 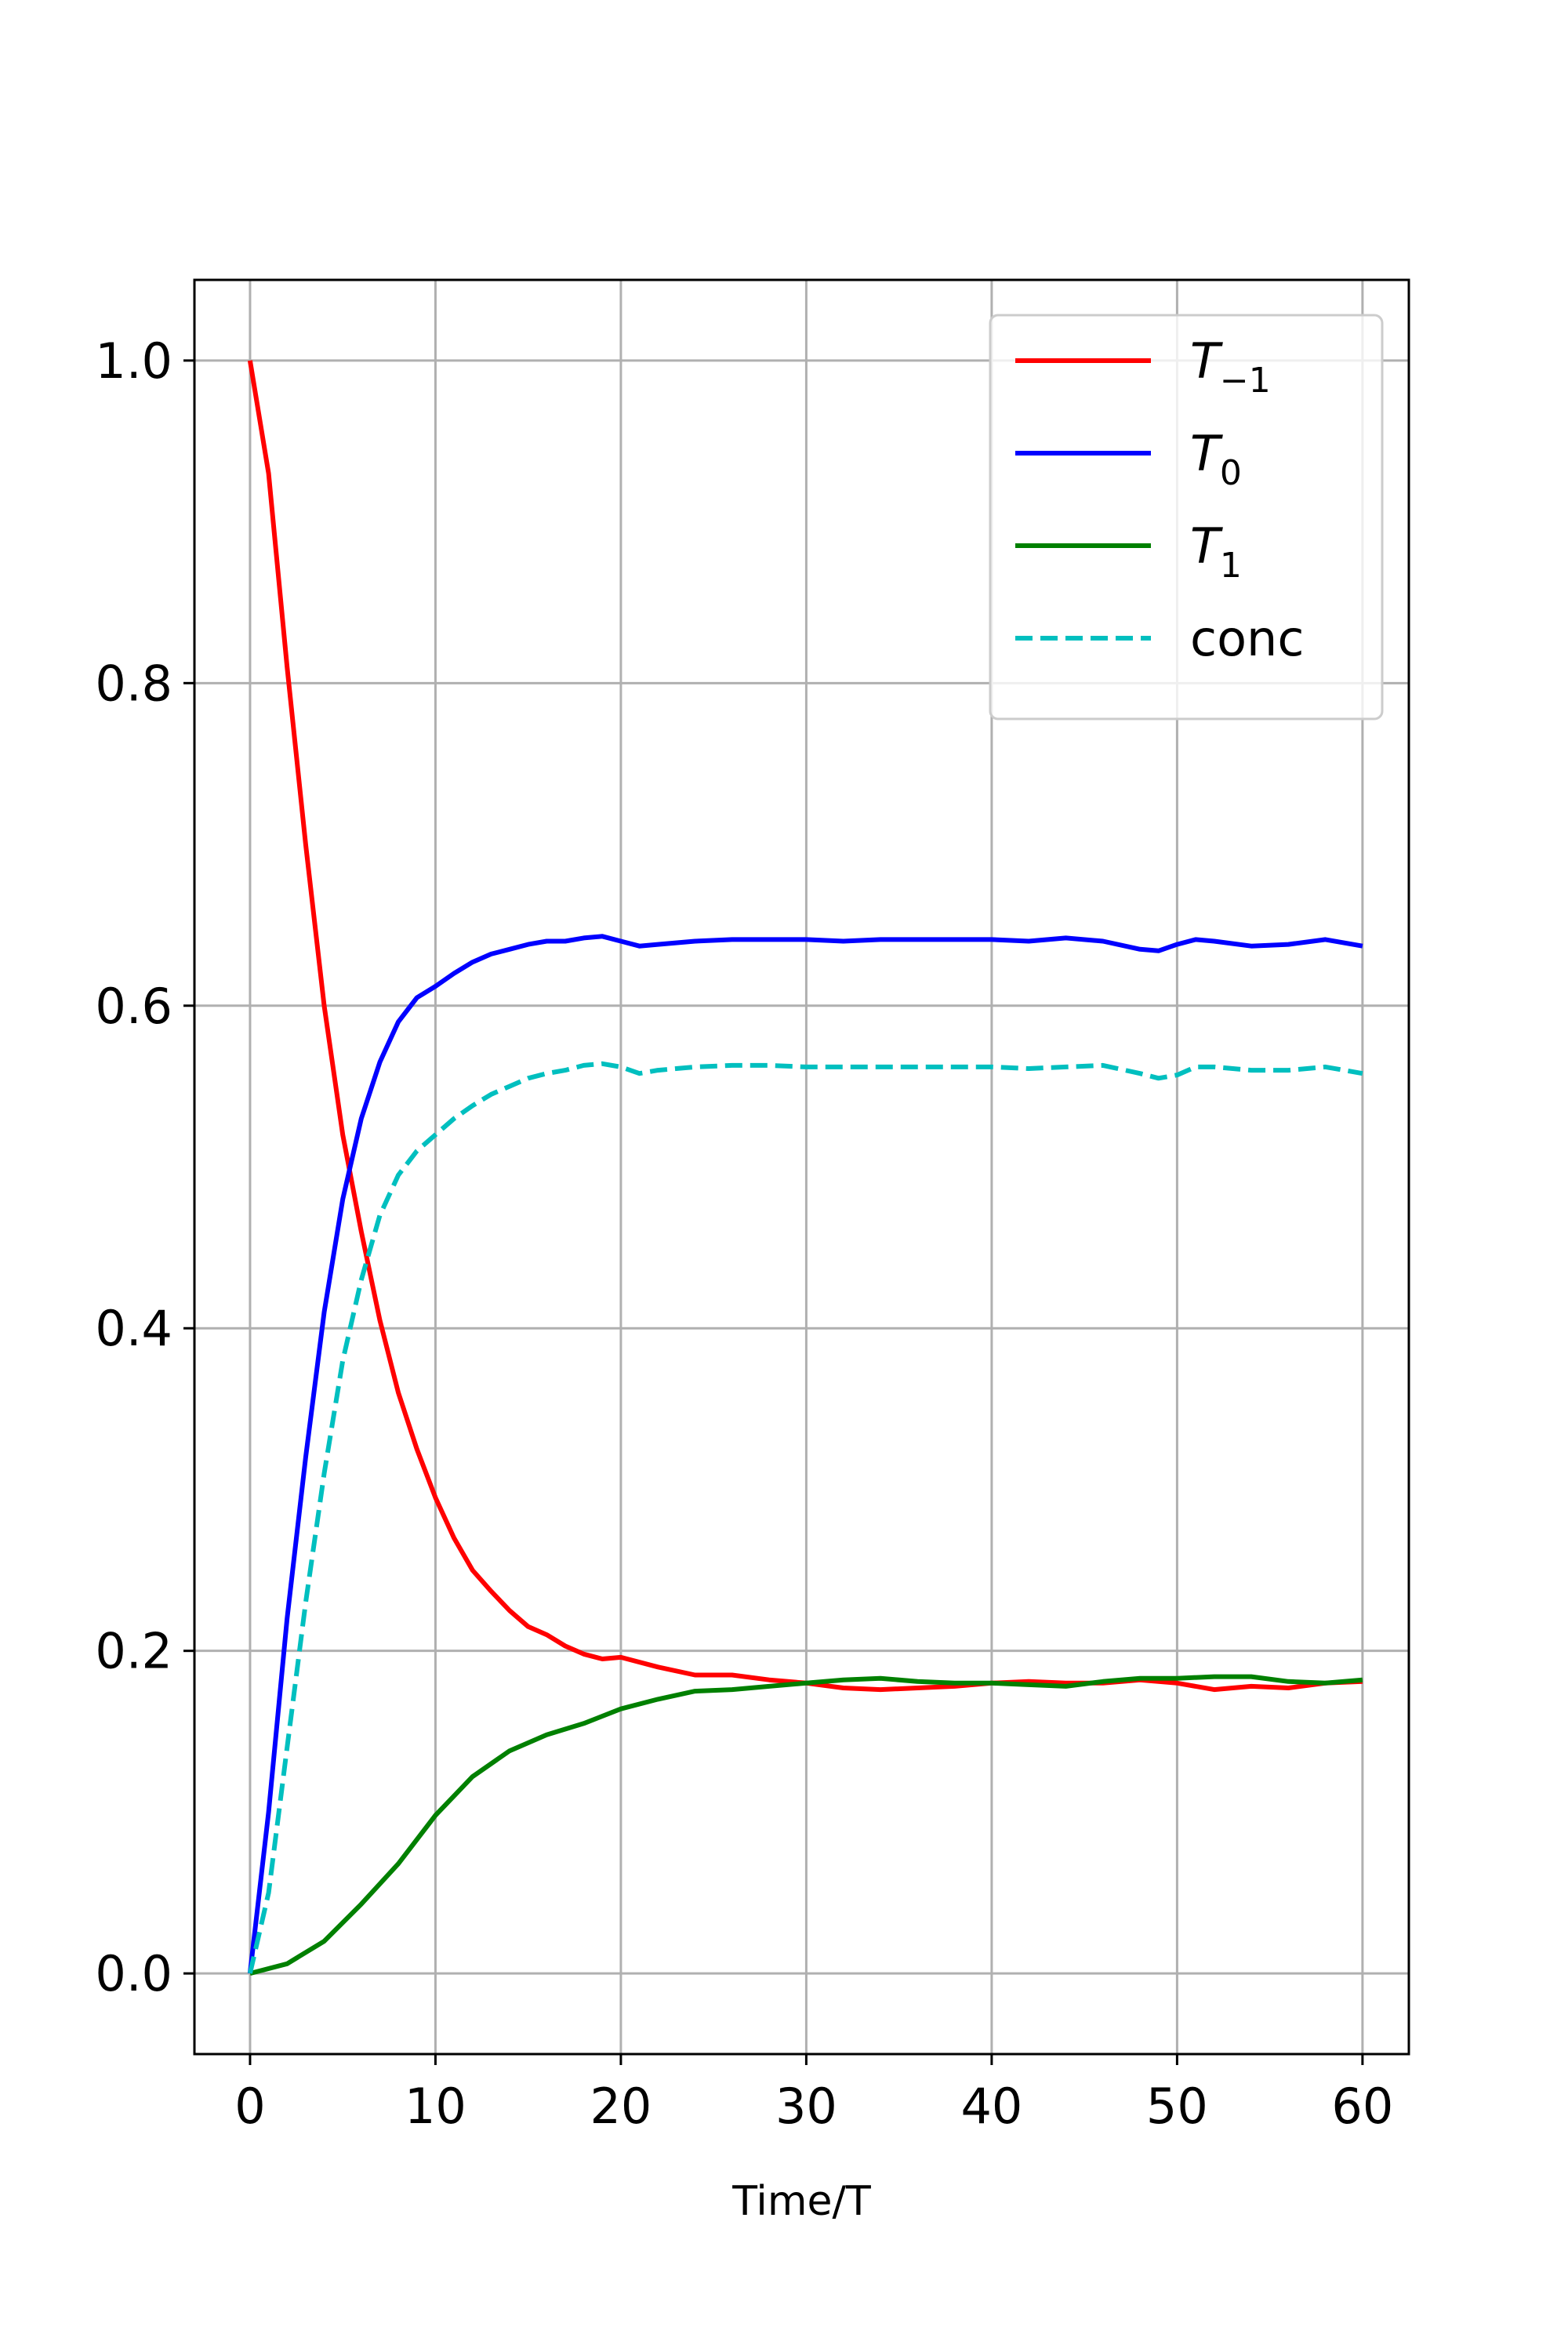 I want to click on legend-label: conc, so click(x=1247, y=638).